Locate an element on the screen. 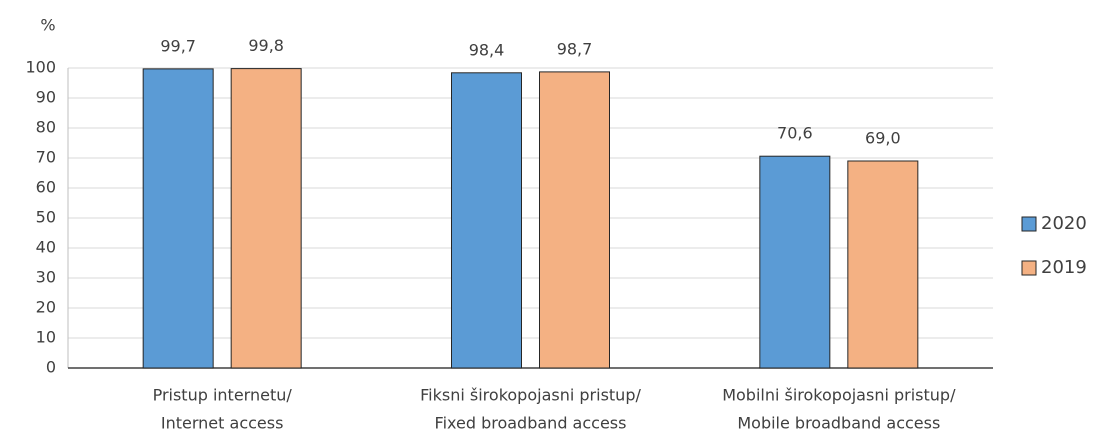 The width and height of the screenshot is (1111, 435). value-label: 99,8 is located at coordinates (266, 45).